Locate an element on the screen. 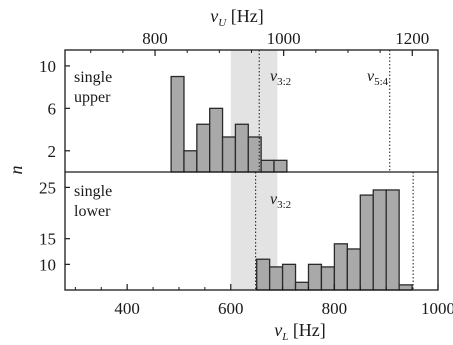 The height and width of the screenshot is (345, 453). lower-panel-label-line2: lower is located at coordinates (92, 211).